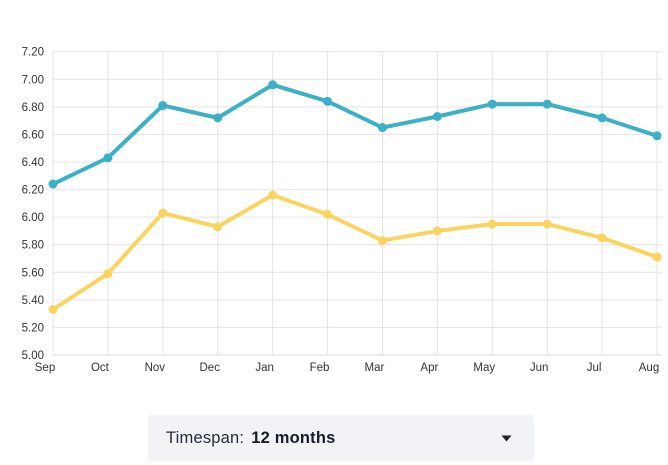  What do you see at coordinates (293, 437) in the screenshot?
I see `timespan-value: 12 months` at bounding box center [293, 437].